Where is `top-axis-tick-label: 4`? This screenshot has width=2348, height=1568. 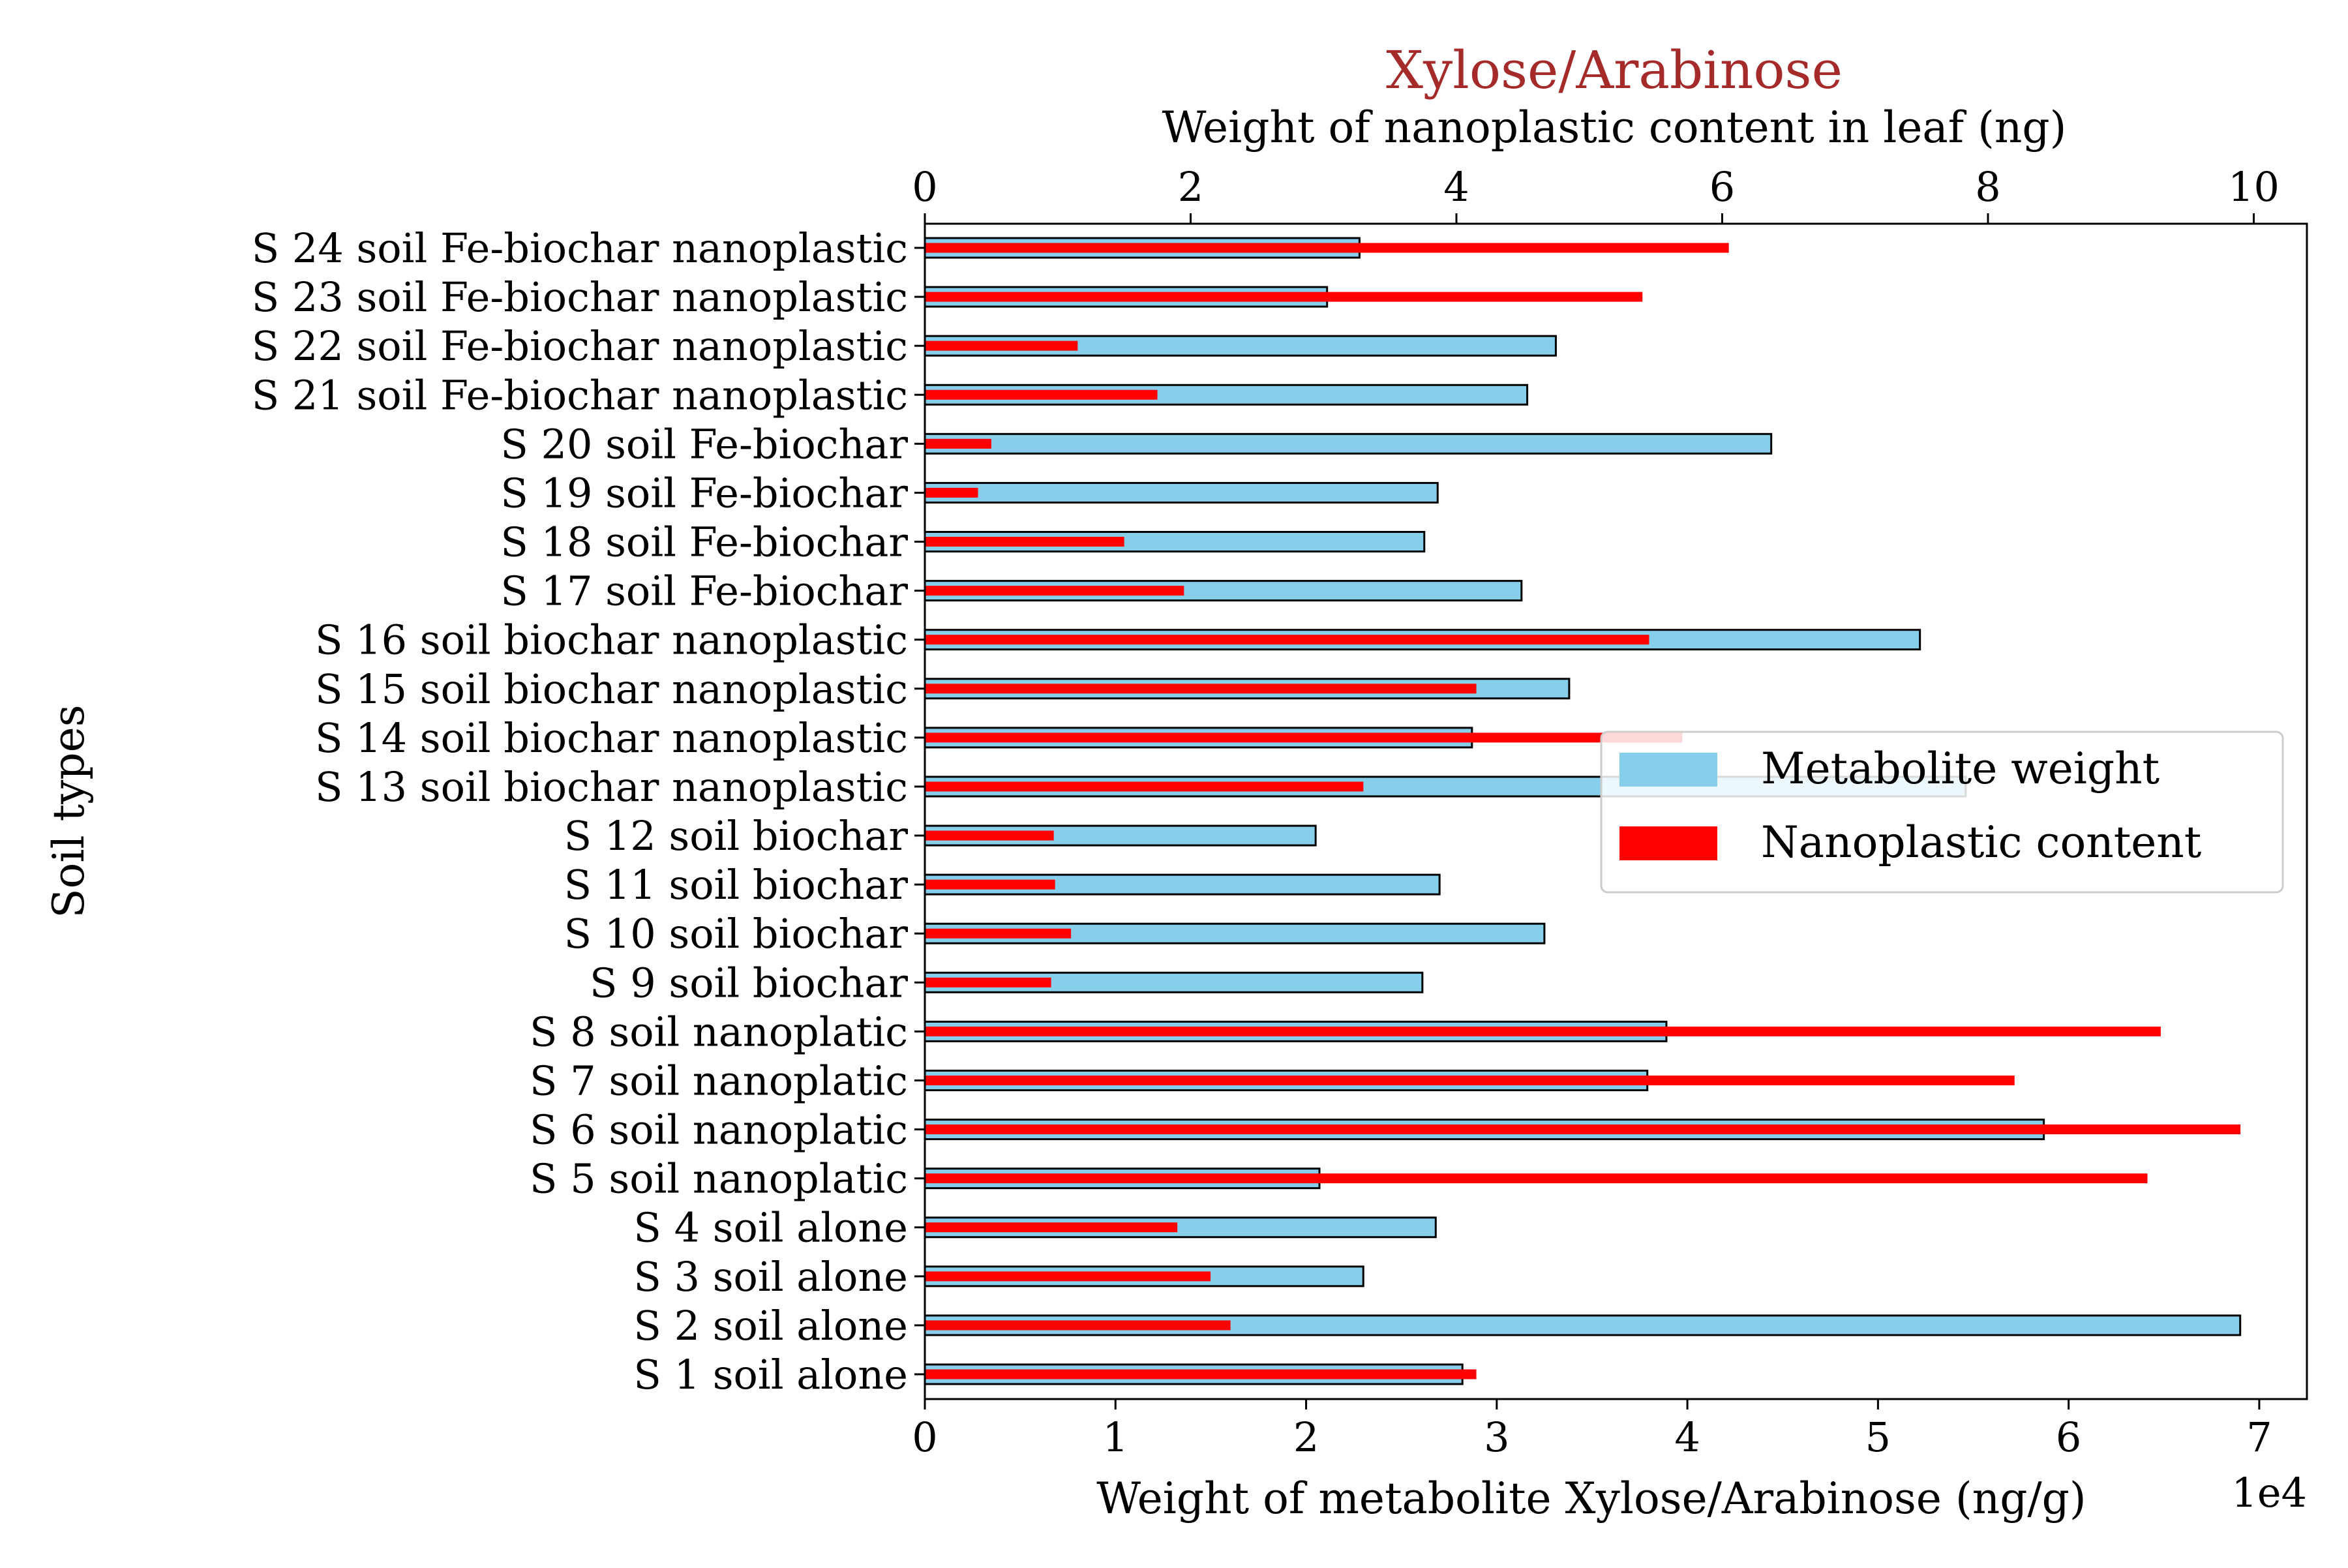 top-axis-tick-label: 4 is located at coordinates (1456, 187).